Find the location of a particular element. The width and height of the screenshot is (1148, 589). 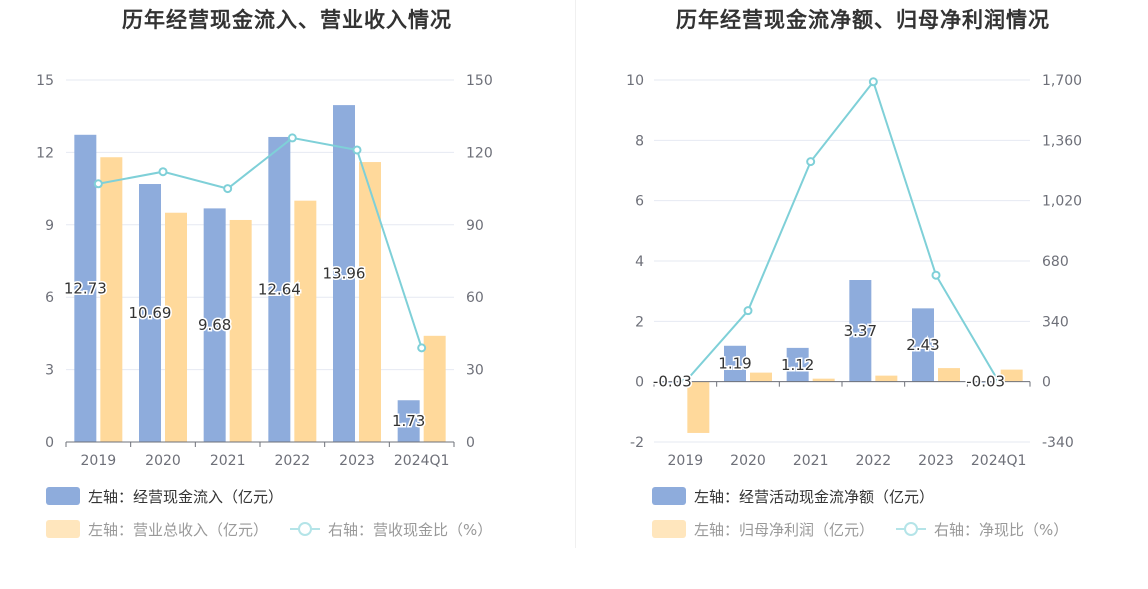

legend-row-2: 左轴：营业总收入（亿元） 右轴：营收现金比（%） is located at coordinates (280, 529).